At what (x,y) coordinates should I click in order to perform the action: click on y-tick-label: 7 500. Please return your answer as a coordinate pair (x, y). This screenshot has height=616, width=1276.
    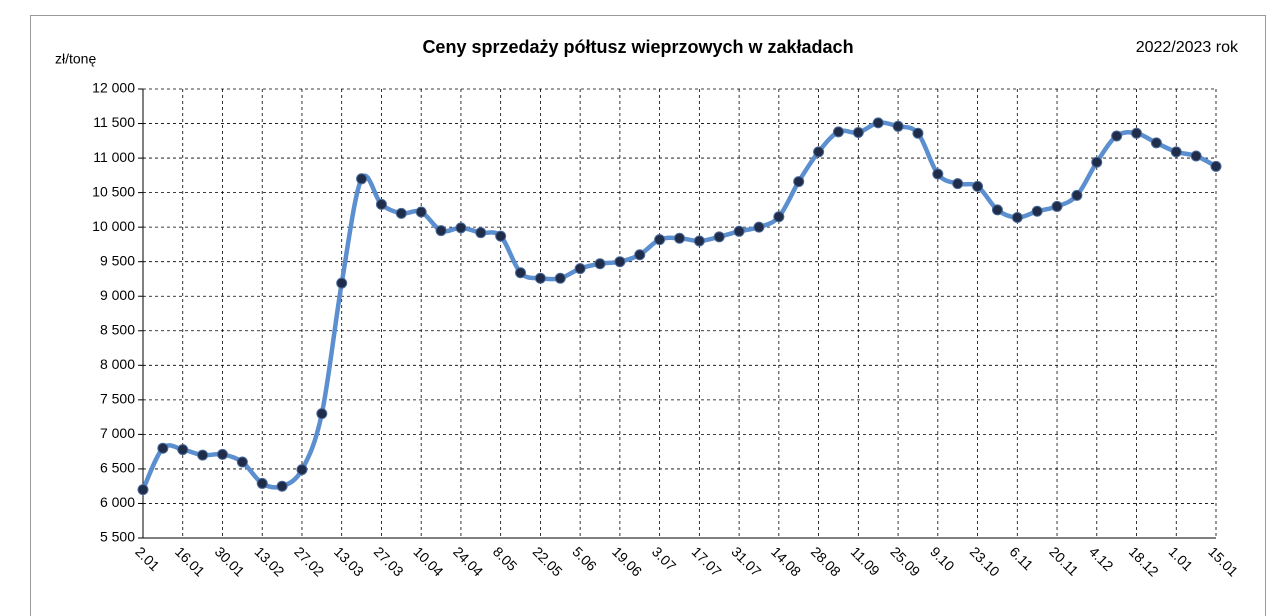
    Looking at the image, I should click on (117, 399).